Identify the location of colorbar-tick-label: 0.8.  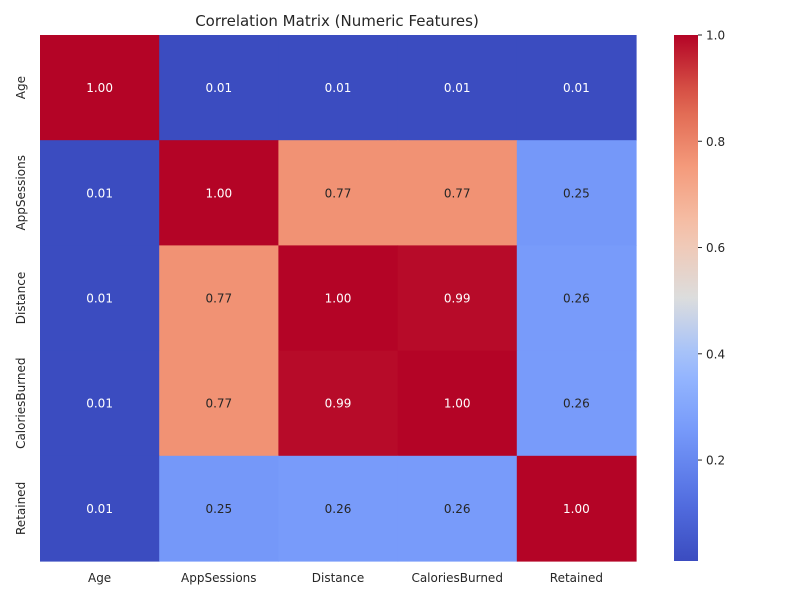
(715, 142).